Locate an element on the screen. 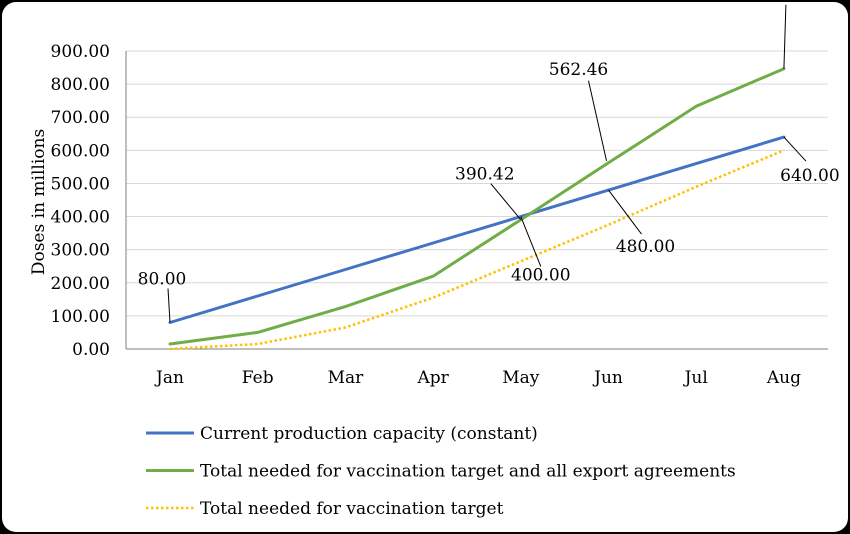 This screenshot has height=534, width=850. data-label: 640.00 is located at coordinates (809, 176).